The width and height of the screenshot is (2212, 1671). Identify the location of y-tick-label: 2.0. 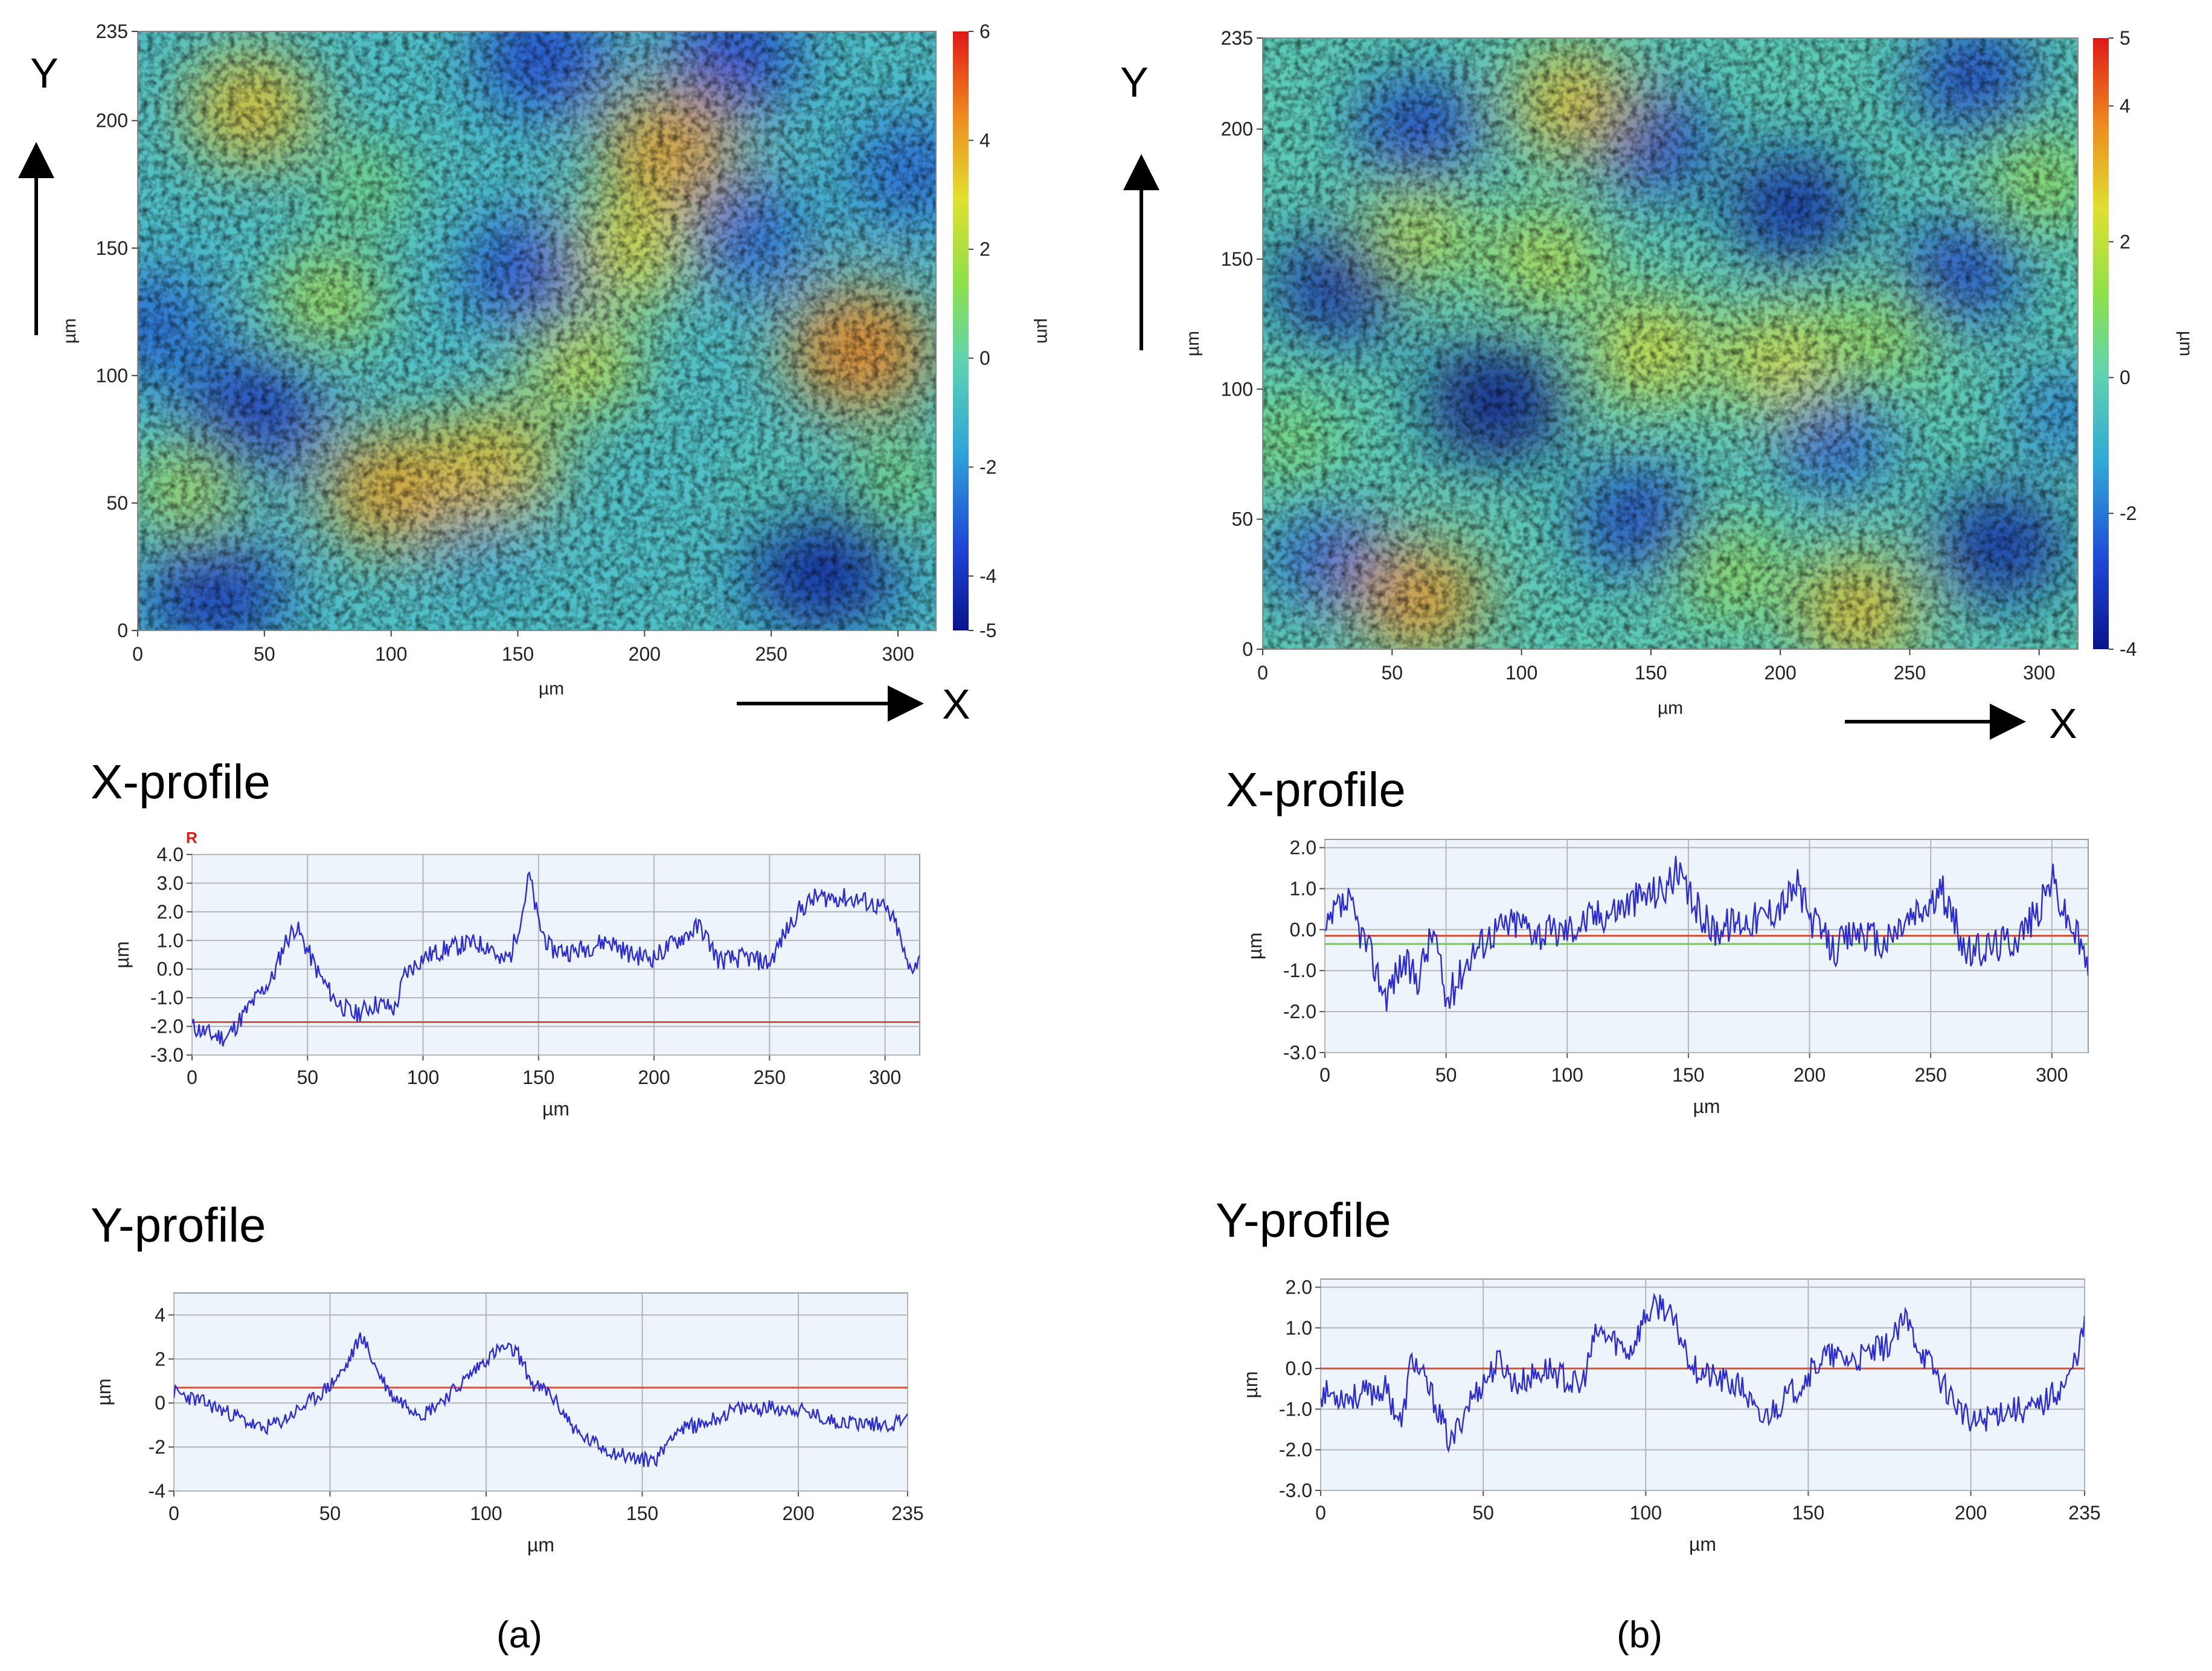
(1299, 1287).